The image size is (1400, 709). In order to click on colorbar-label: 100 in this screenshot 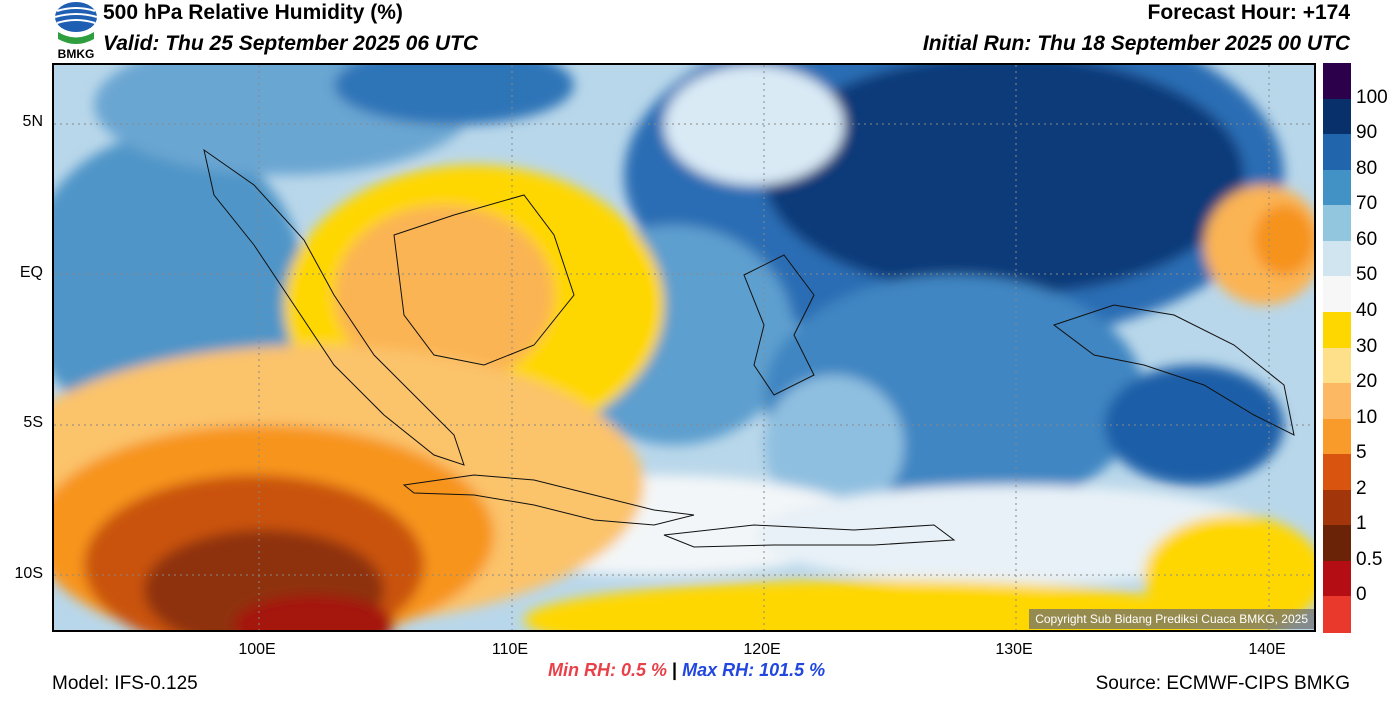, I will do `click(1372, 97)`.